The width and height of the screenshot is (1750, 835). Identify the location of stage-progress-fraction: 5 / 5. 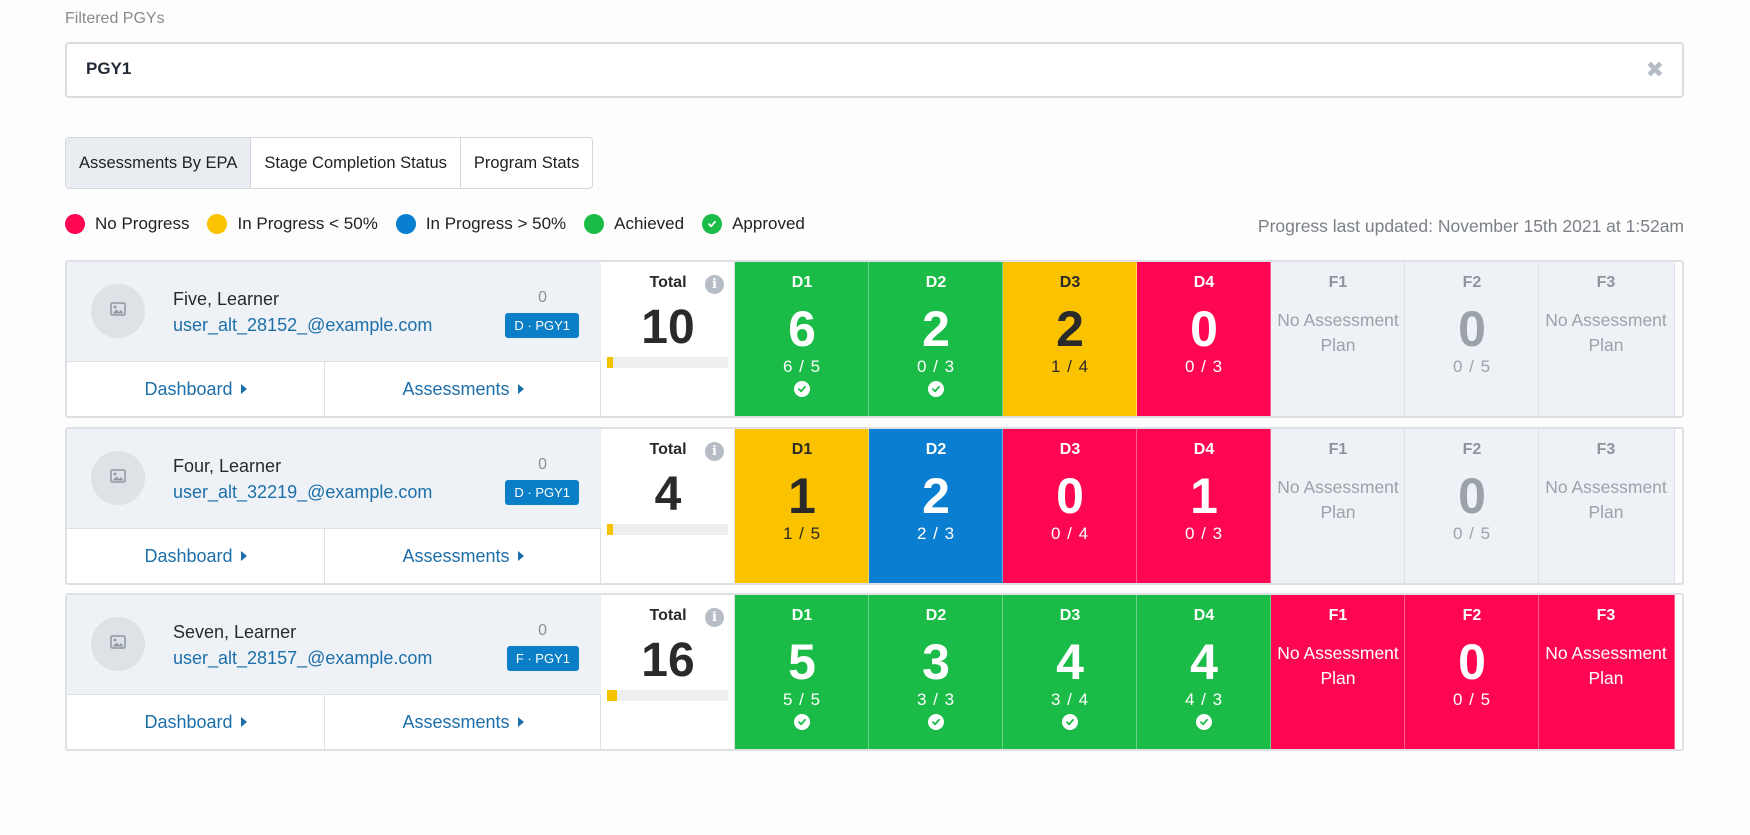
(802, 699).